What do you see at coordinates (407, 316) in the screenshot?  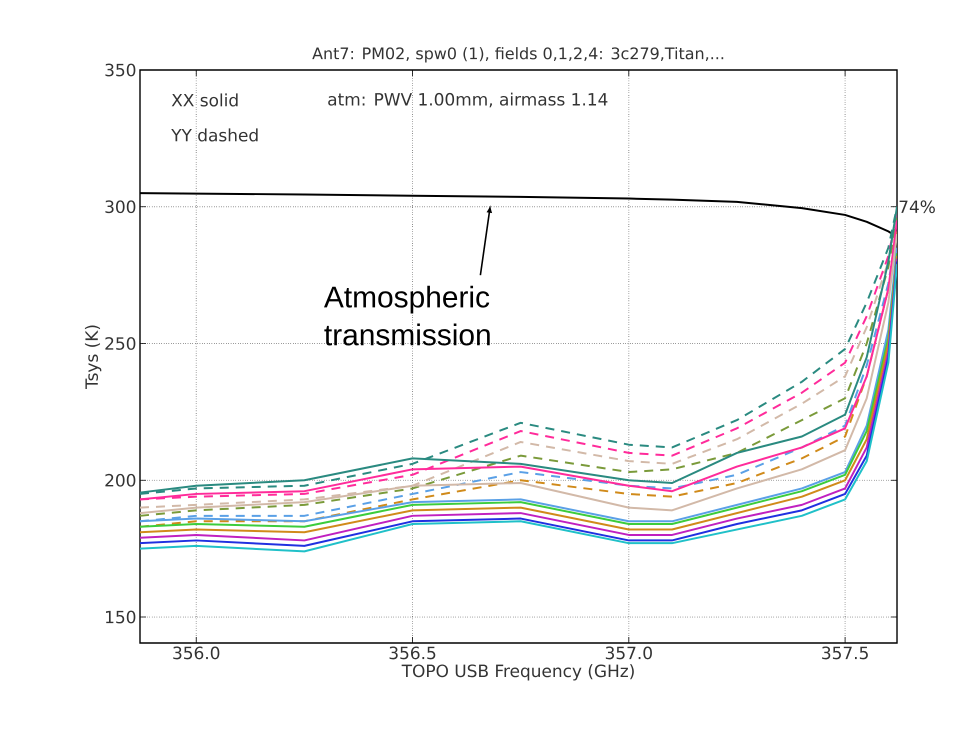 I see `annotation: Atmospheric transmission` at bounding box center [407, 316].